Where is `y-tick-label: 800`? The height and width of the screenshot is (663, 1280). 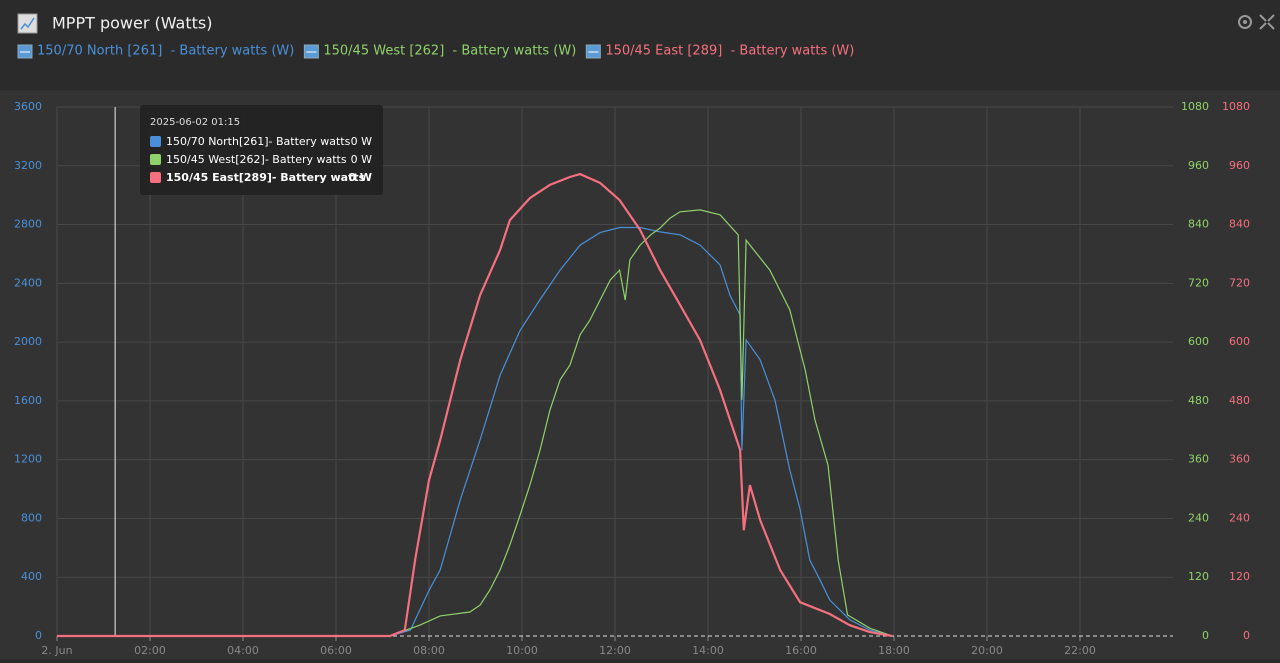 y-tick-label: 800 is located at coordinates (31, 517).